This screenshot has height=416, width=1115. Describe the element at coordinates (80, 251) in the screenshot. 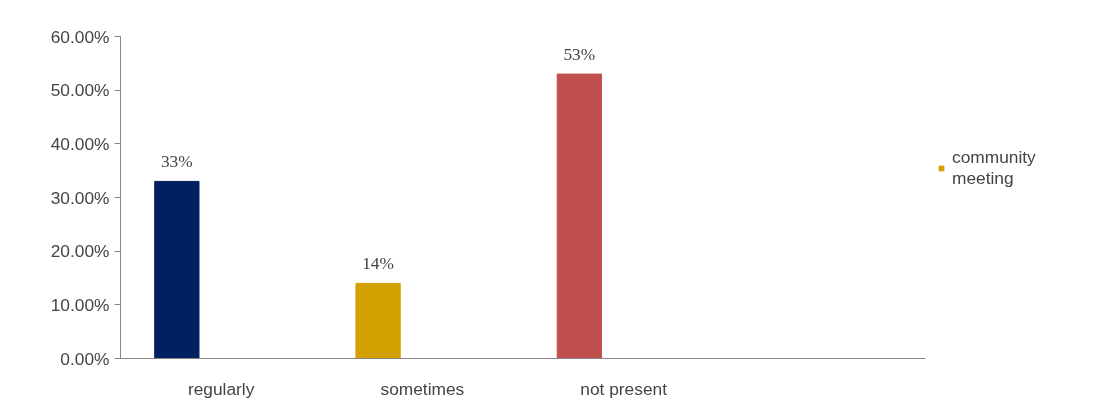

I see `y-tick-label: 20.00%` at that location.